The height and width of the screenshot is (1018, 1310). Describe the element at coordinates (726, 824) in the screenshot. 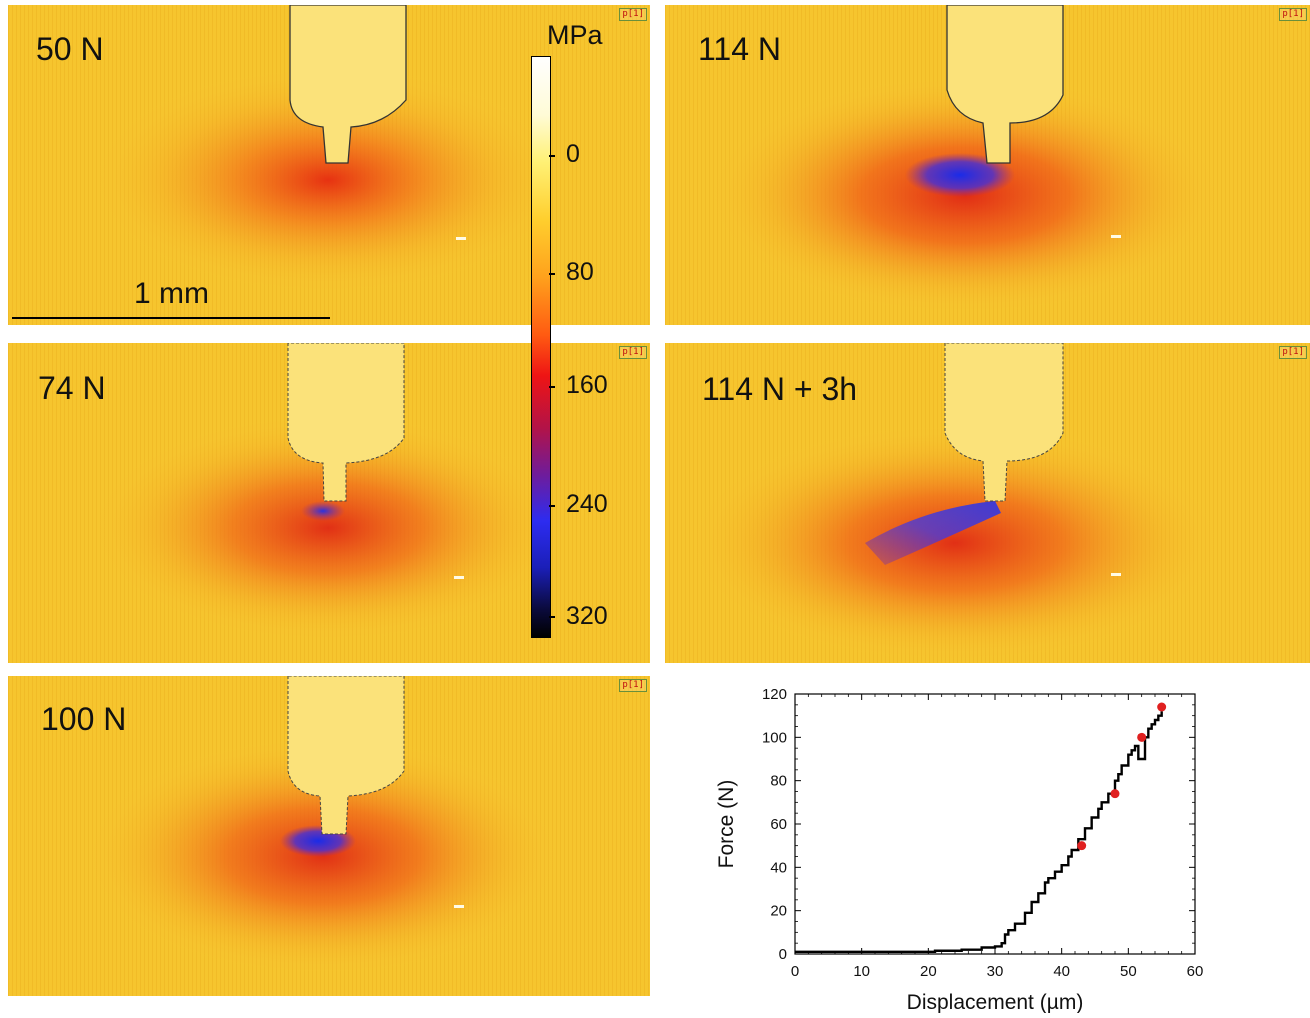

I see `y-axis-label: Force (N)` at that location.